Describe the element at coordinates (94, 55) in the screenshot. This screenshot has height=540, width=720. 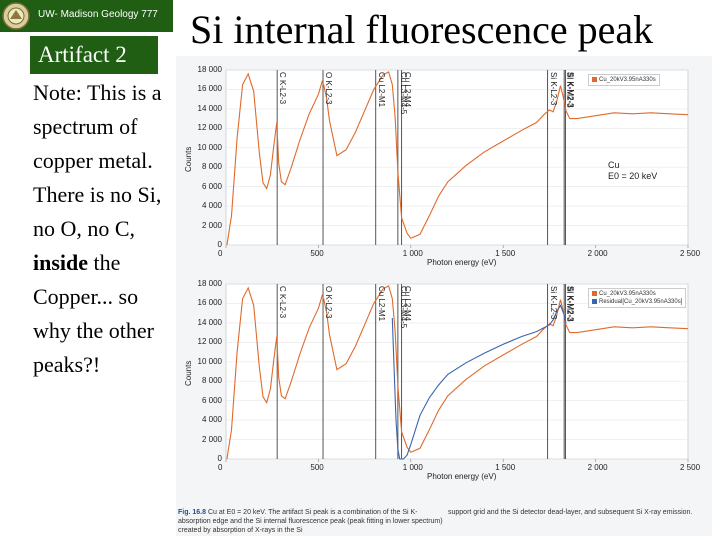
I see `artifact-label: Artifact 2` at that location.